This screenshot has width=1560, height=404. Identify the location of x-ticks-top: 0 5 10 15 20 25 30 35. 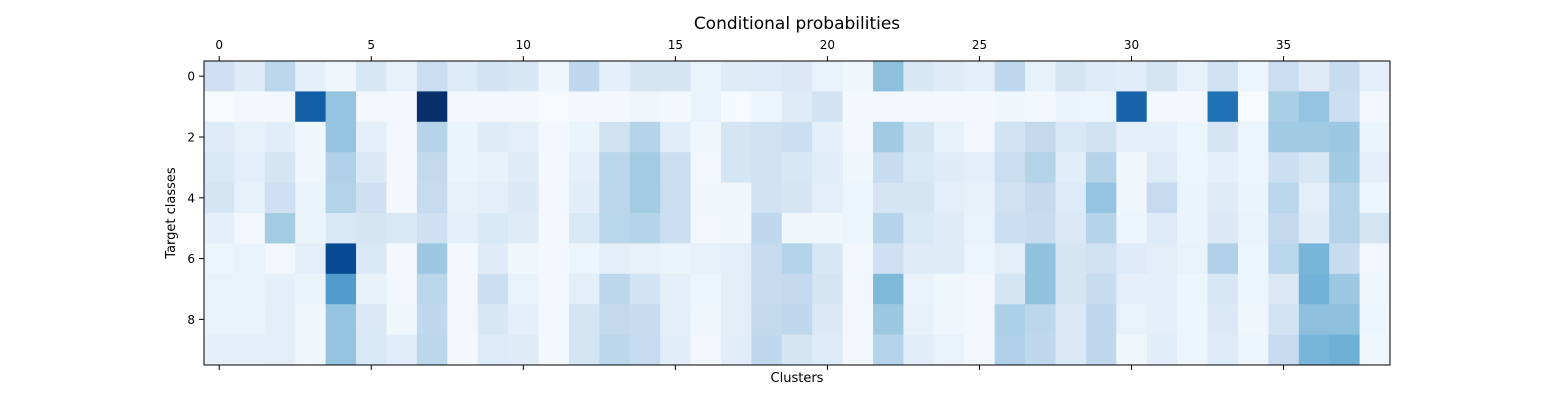
(753, 49).